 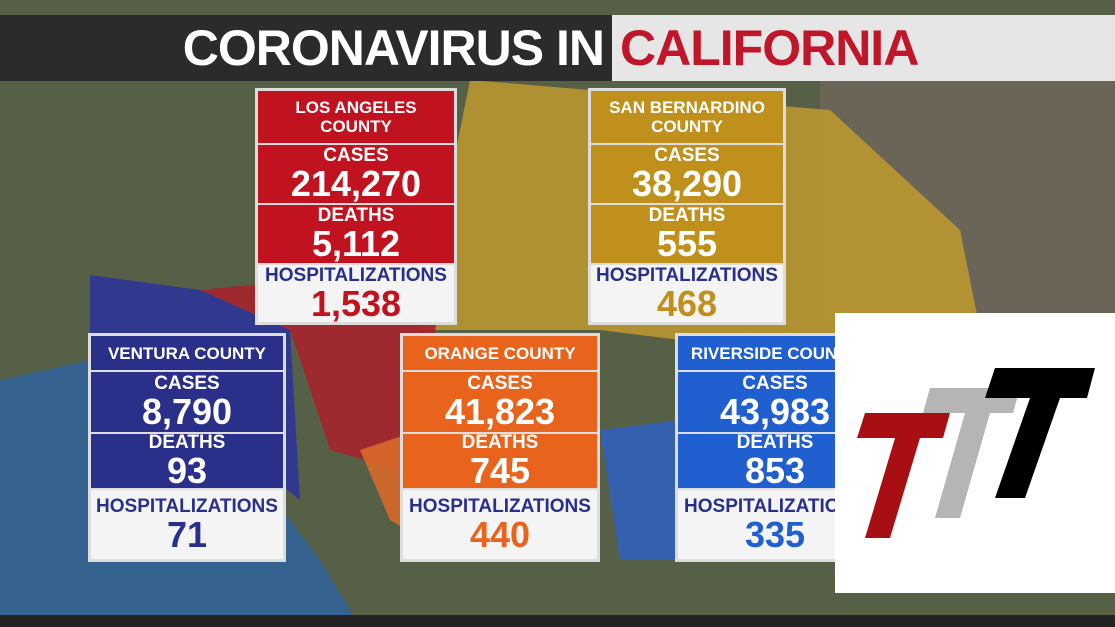 I want to click on stat-value: 71, so click(x=187, y=534).